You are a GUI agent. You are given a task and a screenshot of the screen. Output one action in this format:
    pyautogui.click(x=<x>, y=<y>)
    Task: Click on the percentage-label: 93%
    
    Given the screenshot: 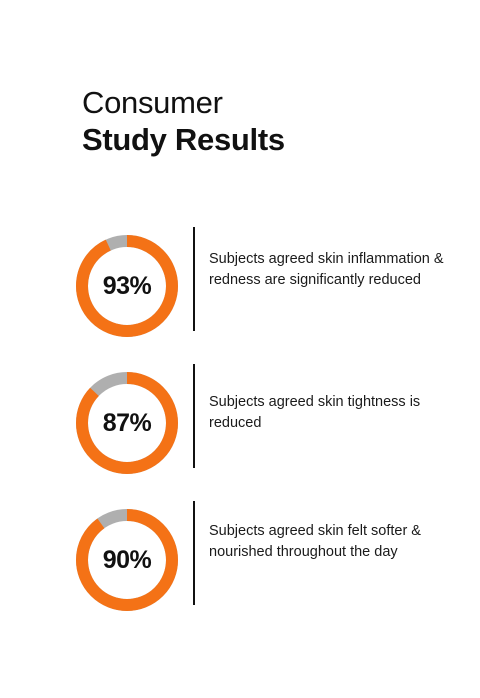 What is the action you would take?
    pyautogui.click(x=127, y=285)
    